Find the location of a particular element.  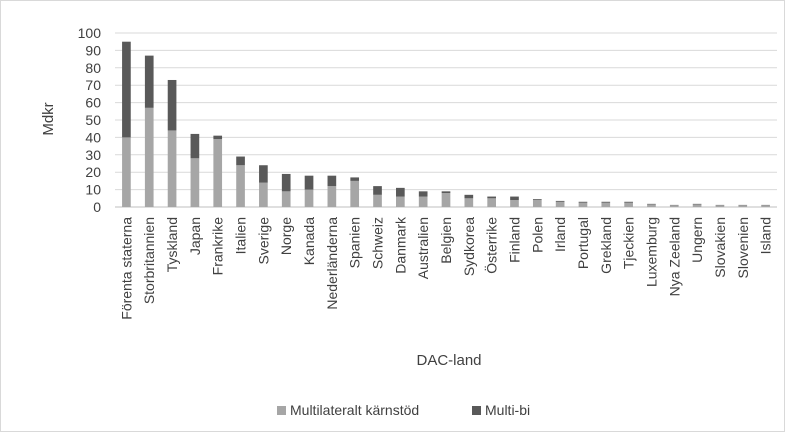

legend: Multilateralt kärnstöd Multi-bi is located at coordinates (403, 410).